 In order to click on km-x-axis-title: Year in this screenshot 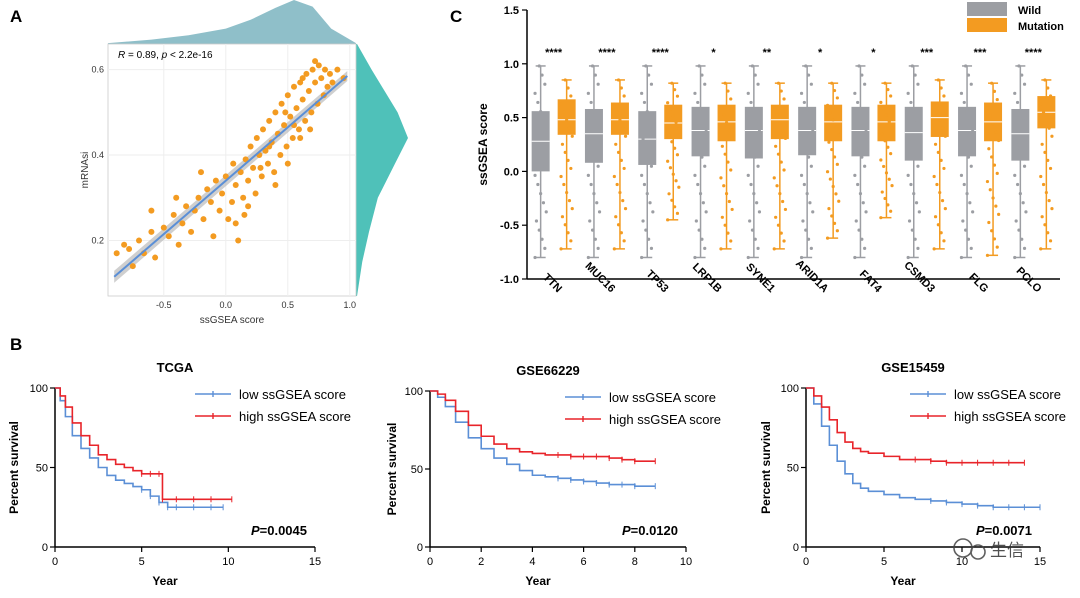, I will do `click(538, 581)`.